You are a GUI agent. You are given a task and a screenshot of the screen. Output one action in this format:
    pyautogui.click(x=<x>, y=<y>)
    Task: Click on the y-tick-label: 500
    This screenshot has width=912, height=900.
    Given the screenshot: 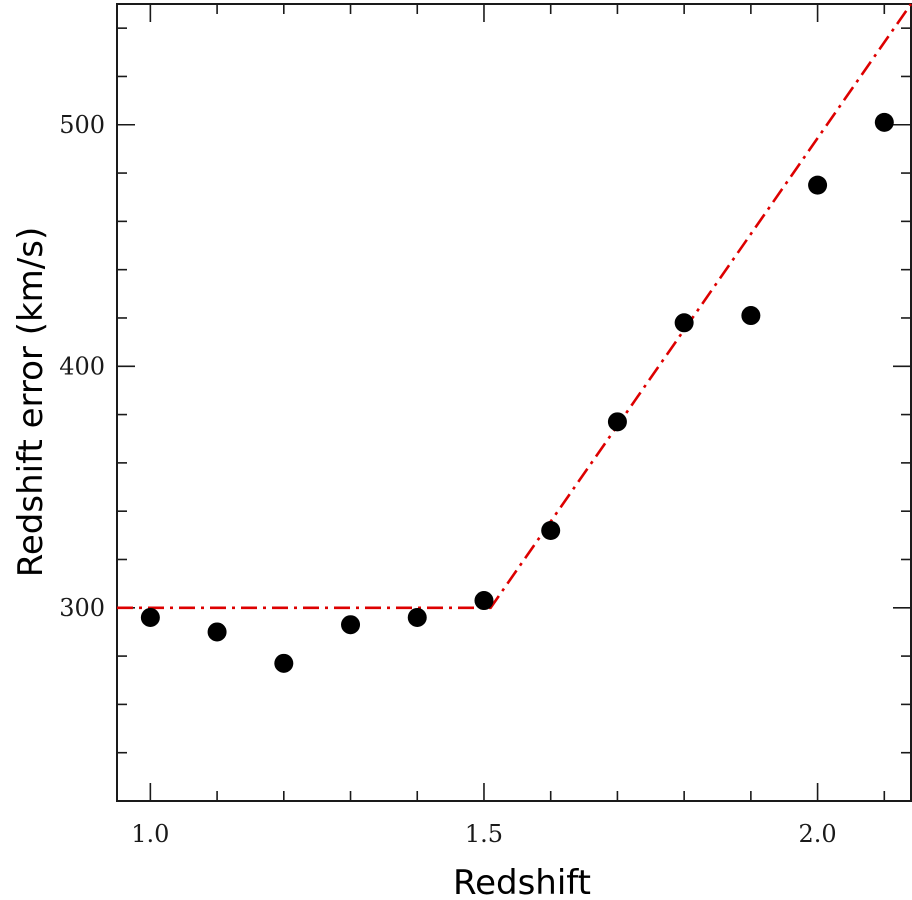 What is the action you would take?
    pyautogui.click(x=82, y=125)
    